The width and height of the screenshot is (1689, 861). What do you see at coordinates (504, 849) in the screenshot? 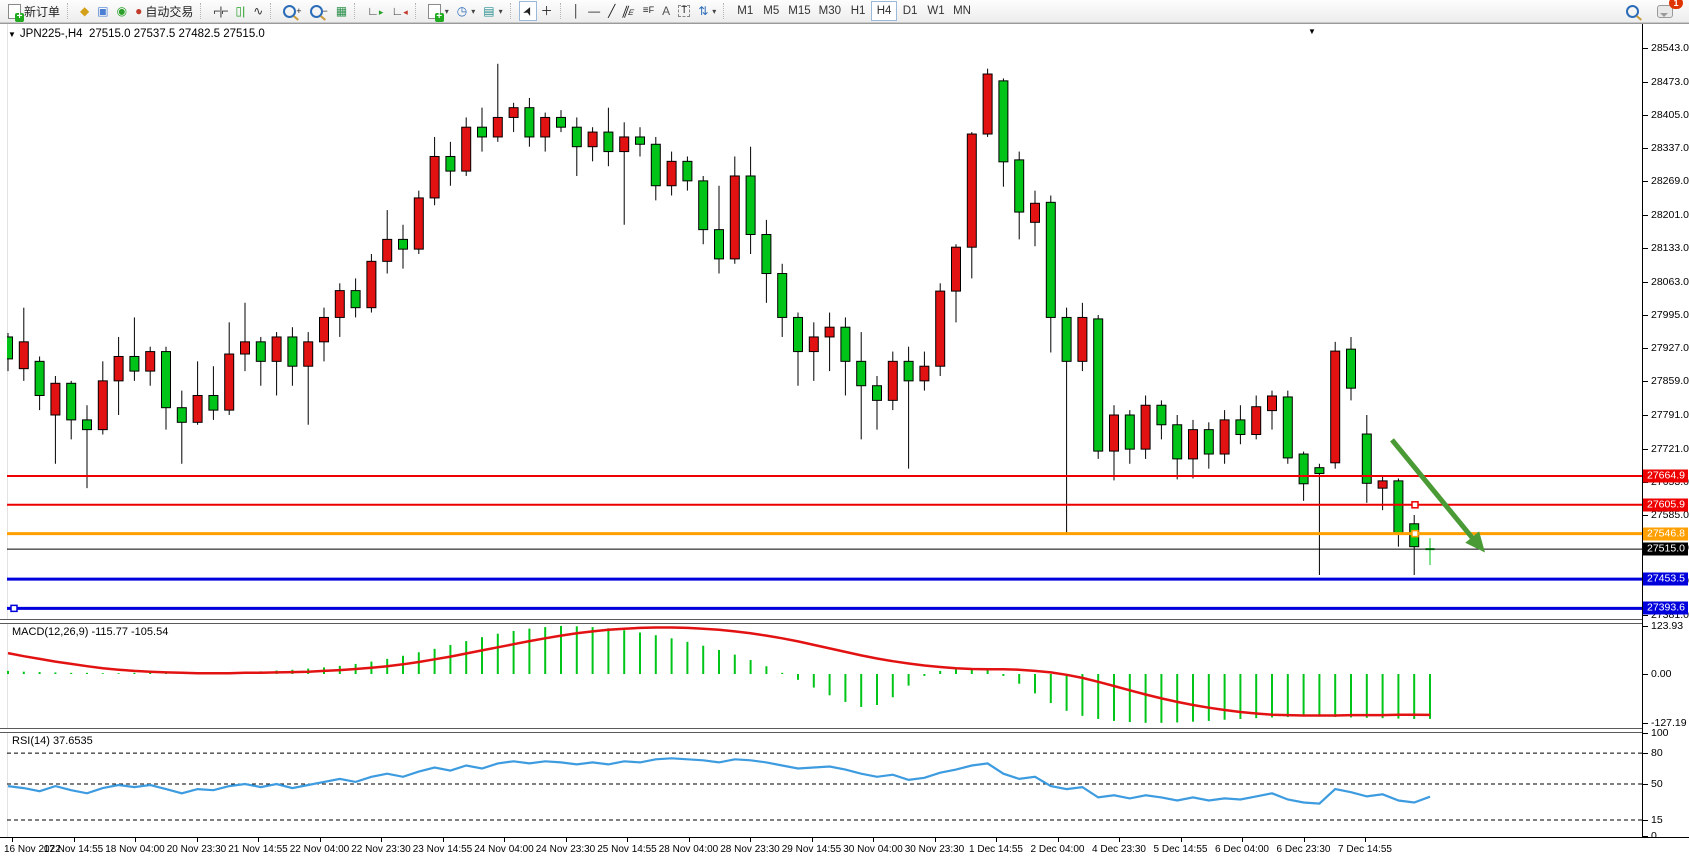
I see `time-tick-label: 24 Nov 04:00` at bounding box center [504, 849].